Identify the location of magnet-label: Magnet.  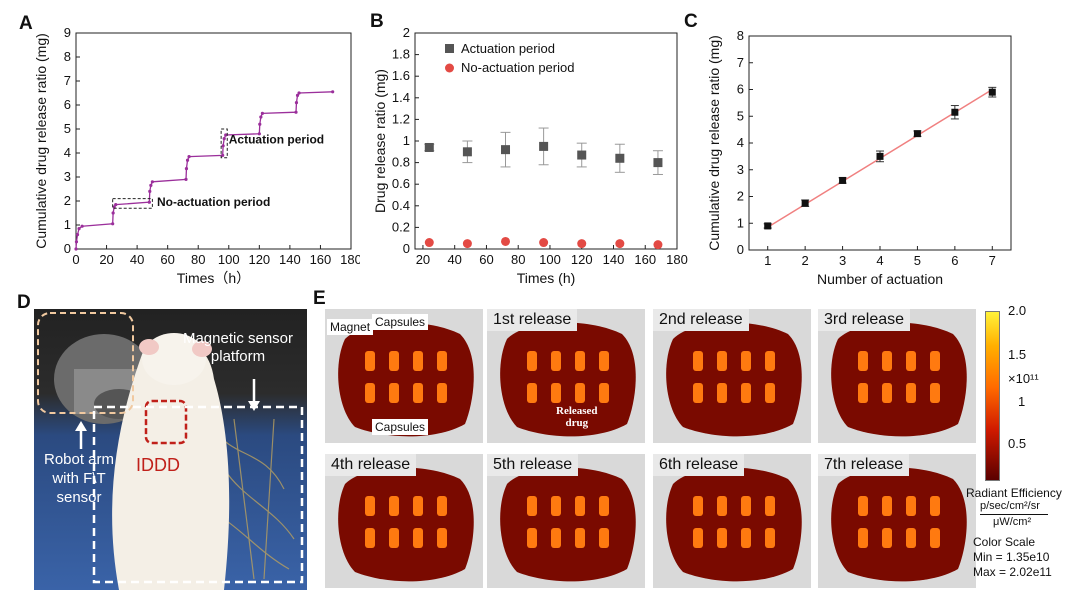
(350, 327).